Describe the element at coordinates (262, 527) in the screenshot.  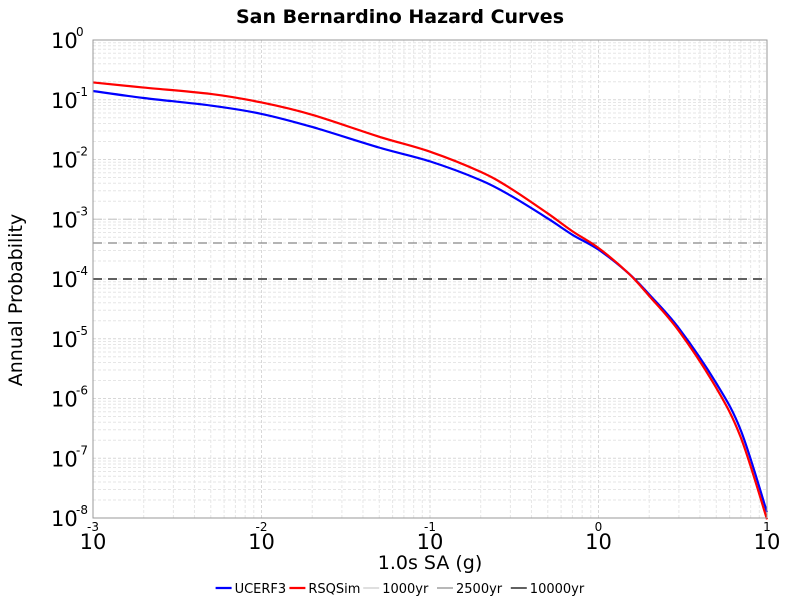
I see `x-tick-exponent: -2` at that location.